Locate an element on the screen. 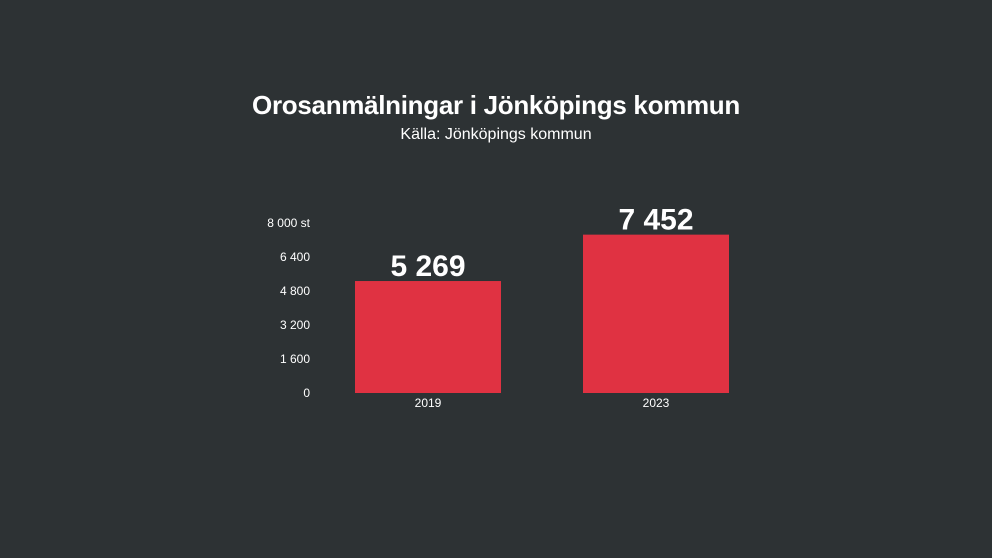 The height and width of the screenshot is (558, 992). data-label-2023: 7 452 is located at coordinates (655, 220).